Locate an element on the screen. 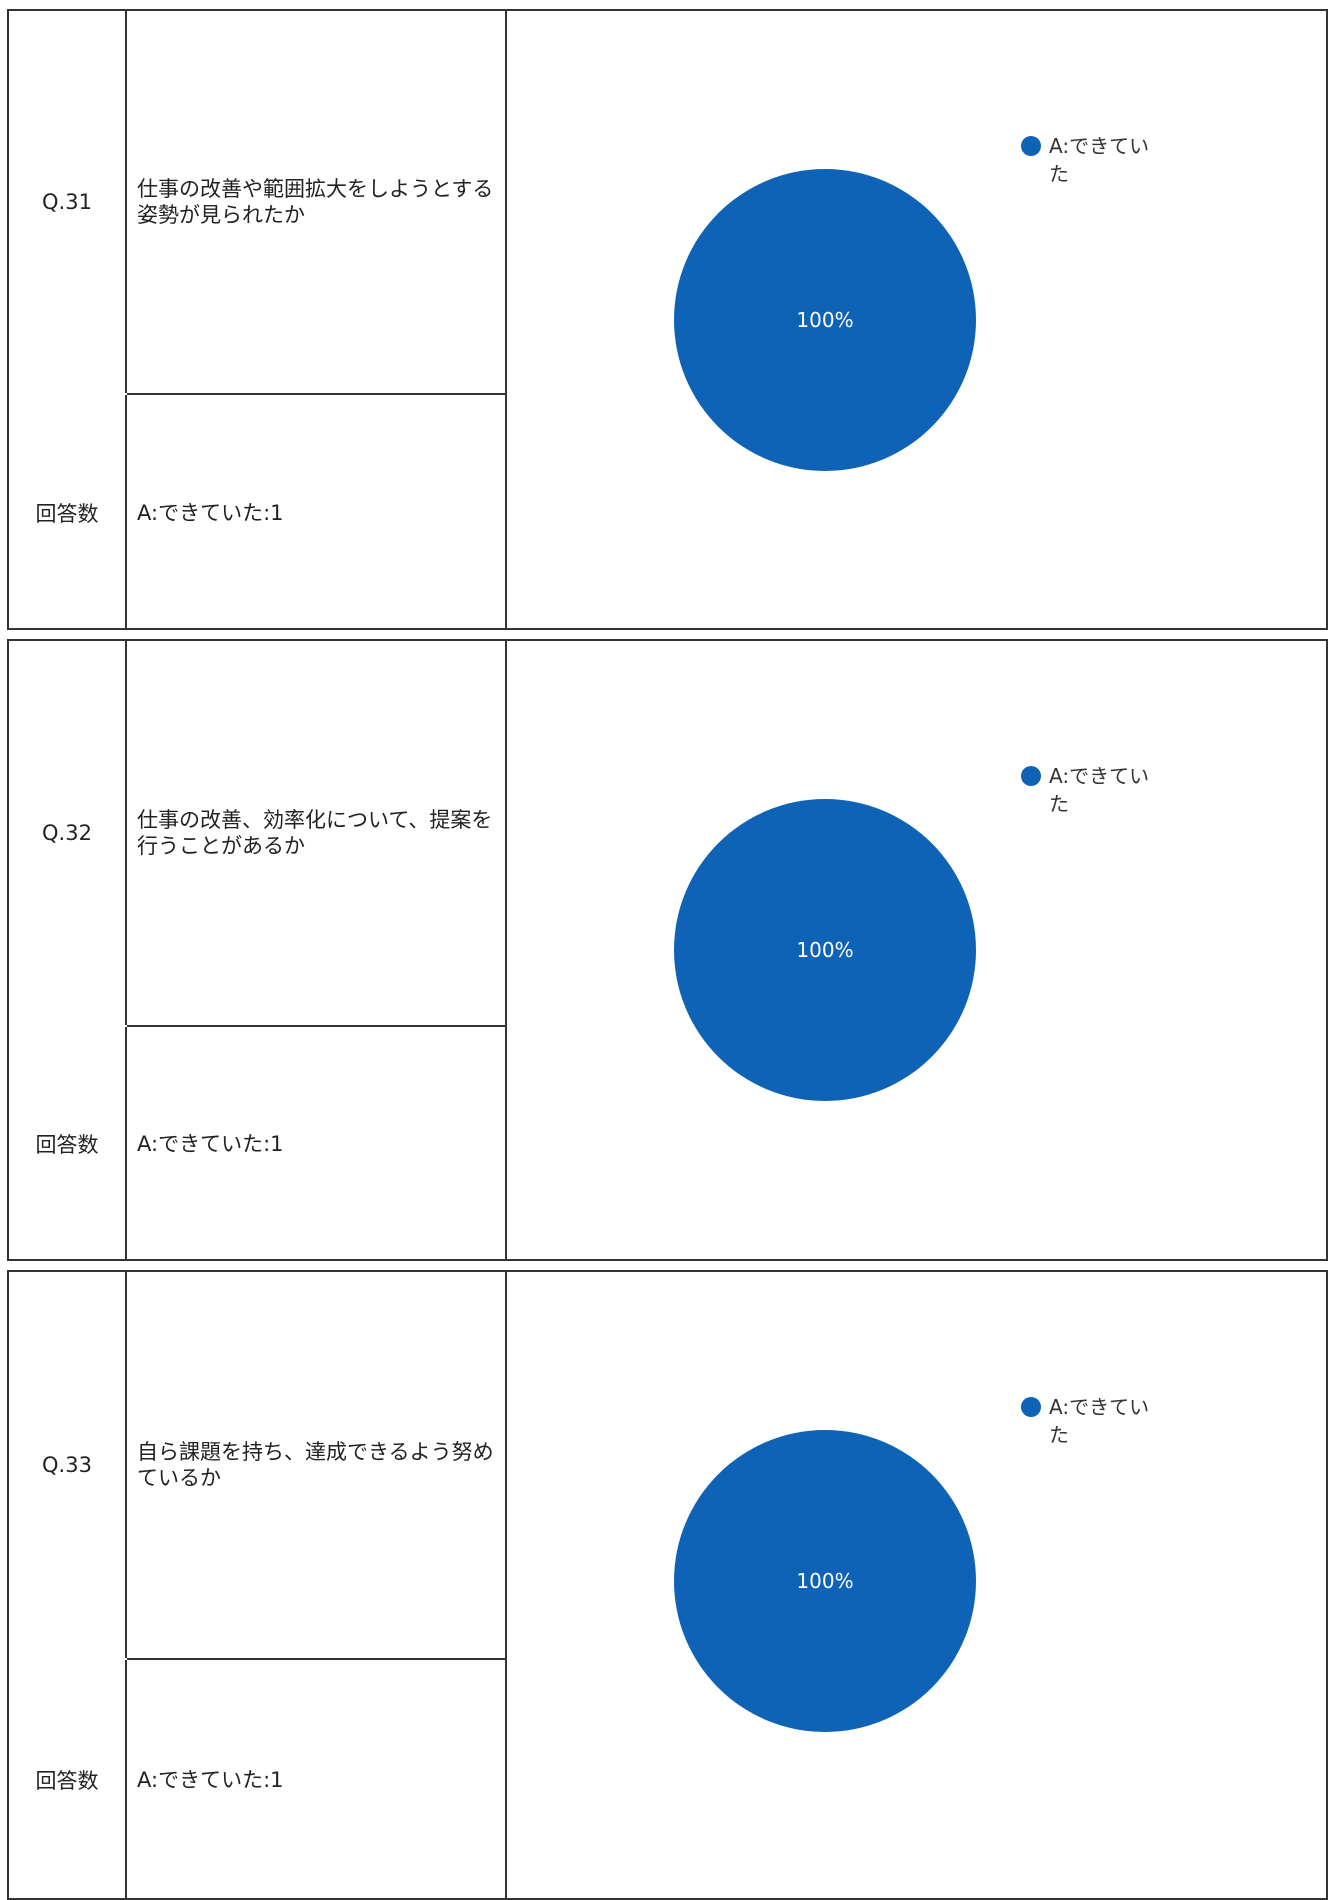 This screenshot has height=1900, width=1331. question-number: Q.32 is located at coordinates (67, 833).